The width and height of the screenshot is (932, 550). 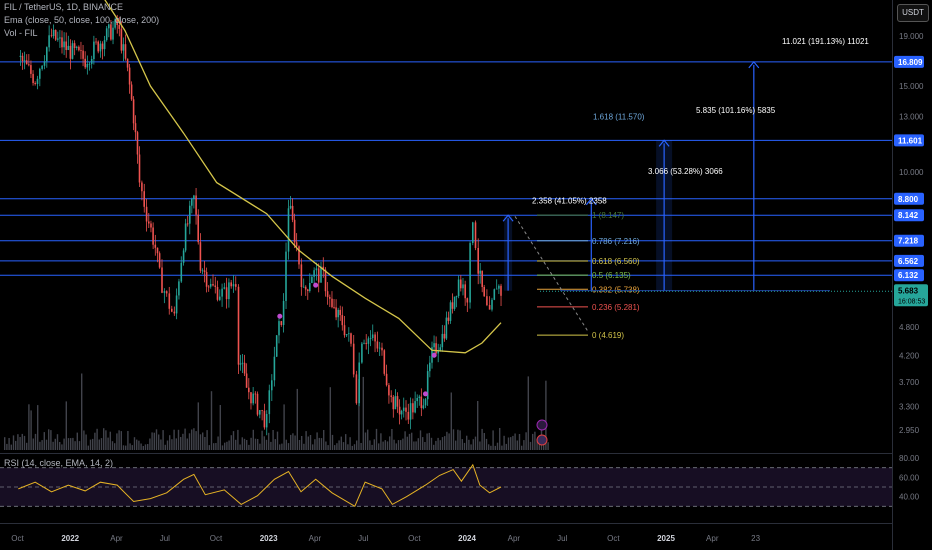 What do you see at coordinates (825, 41) in the screenshot?
I see `projection-label: 11.021 (191.13%) 11021` at bounding box center [825, 41].